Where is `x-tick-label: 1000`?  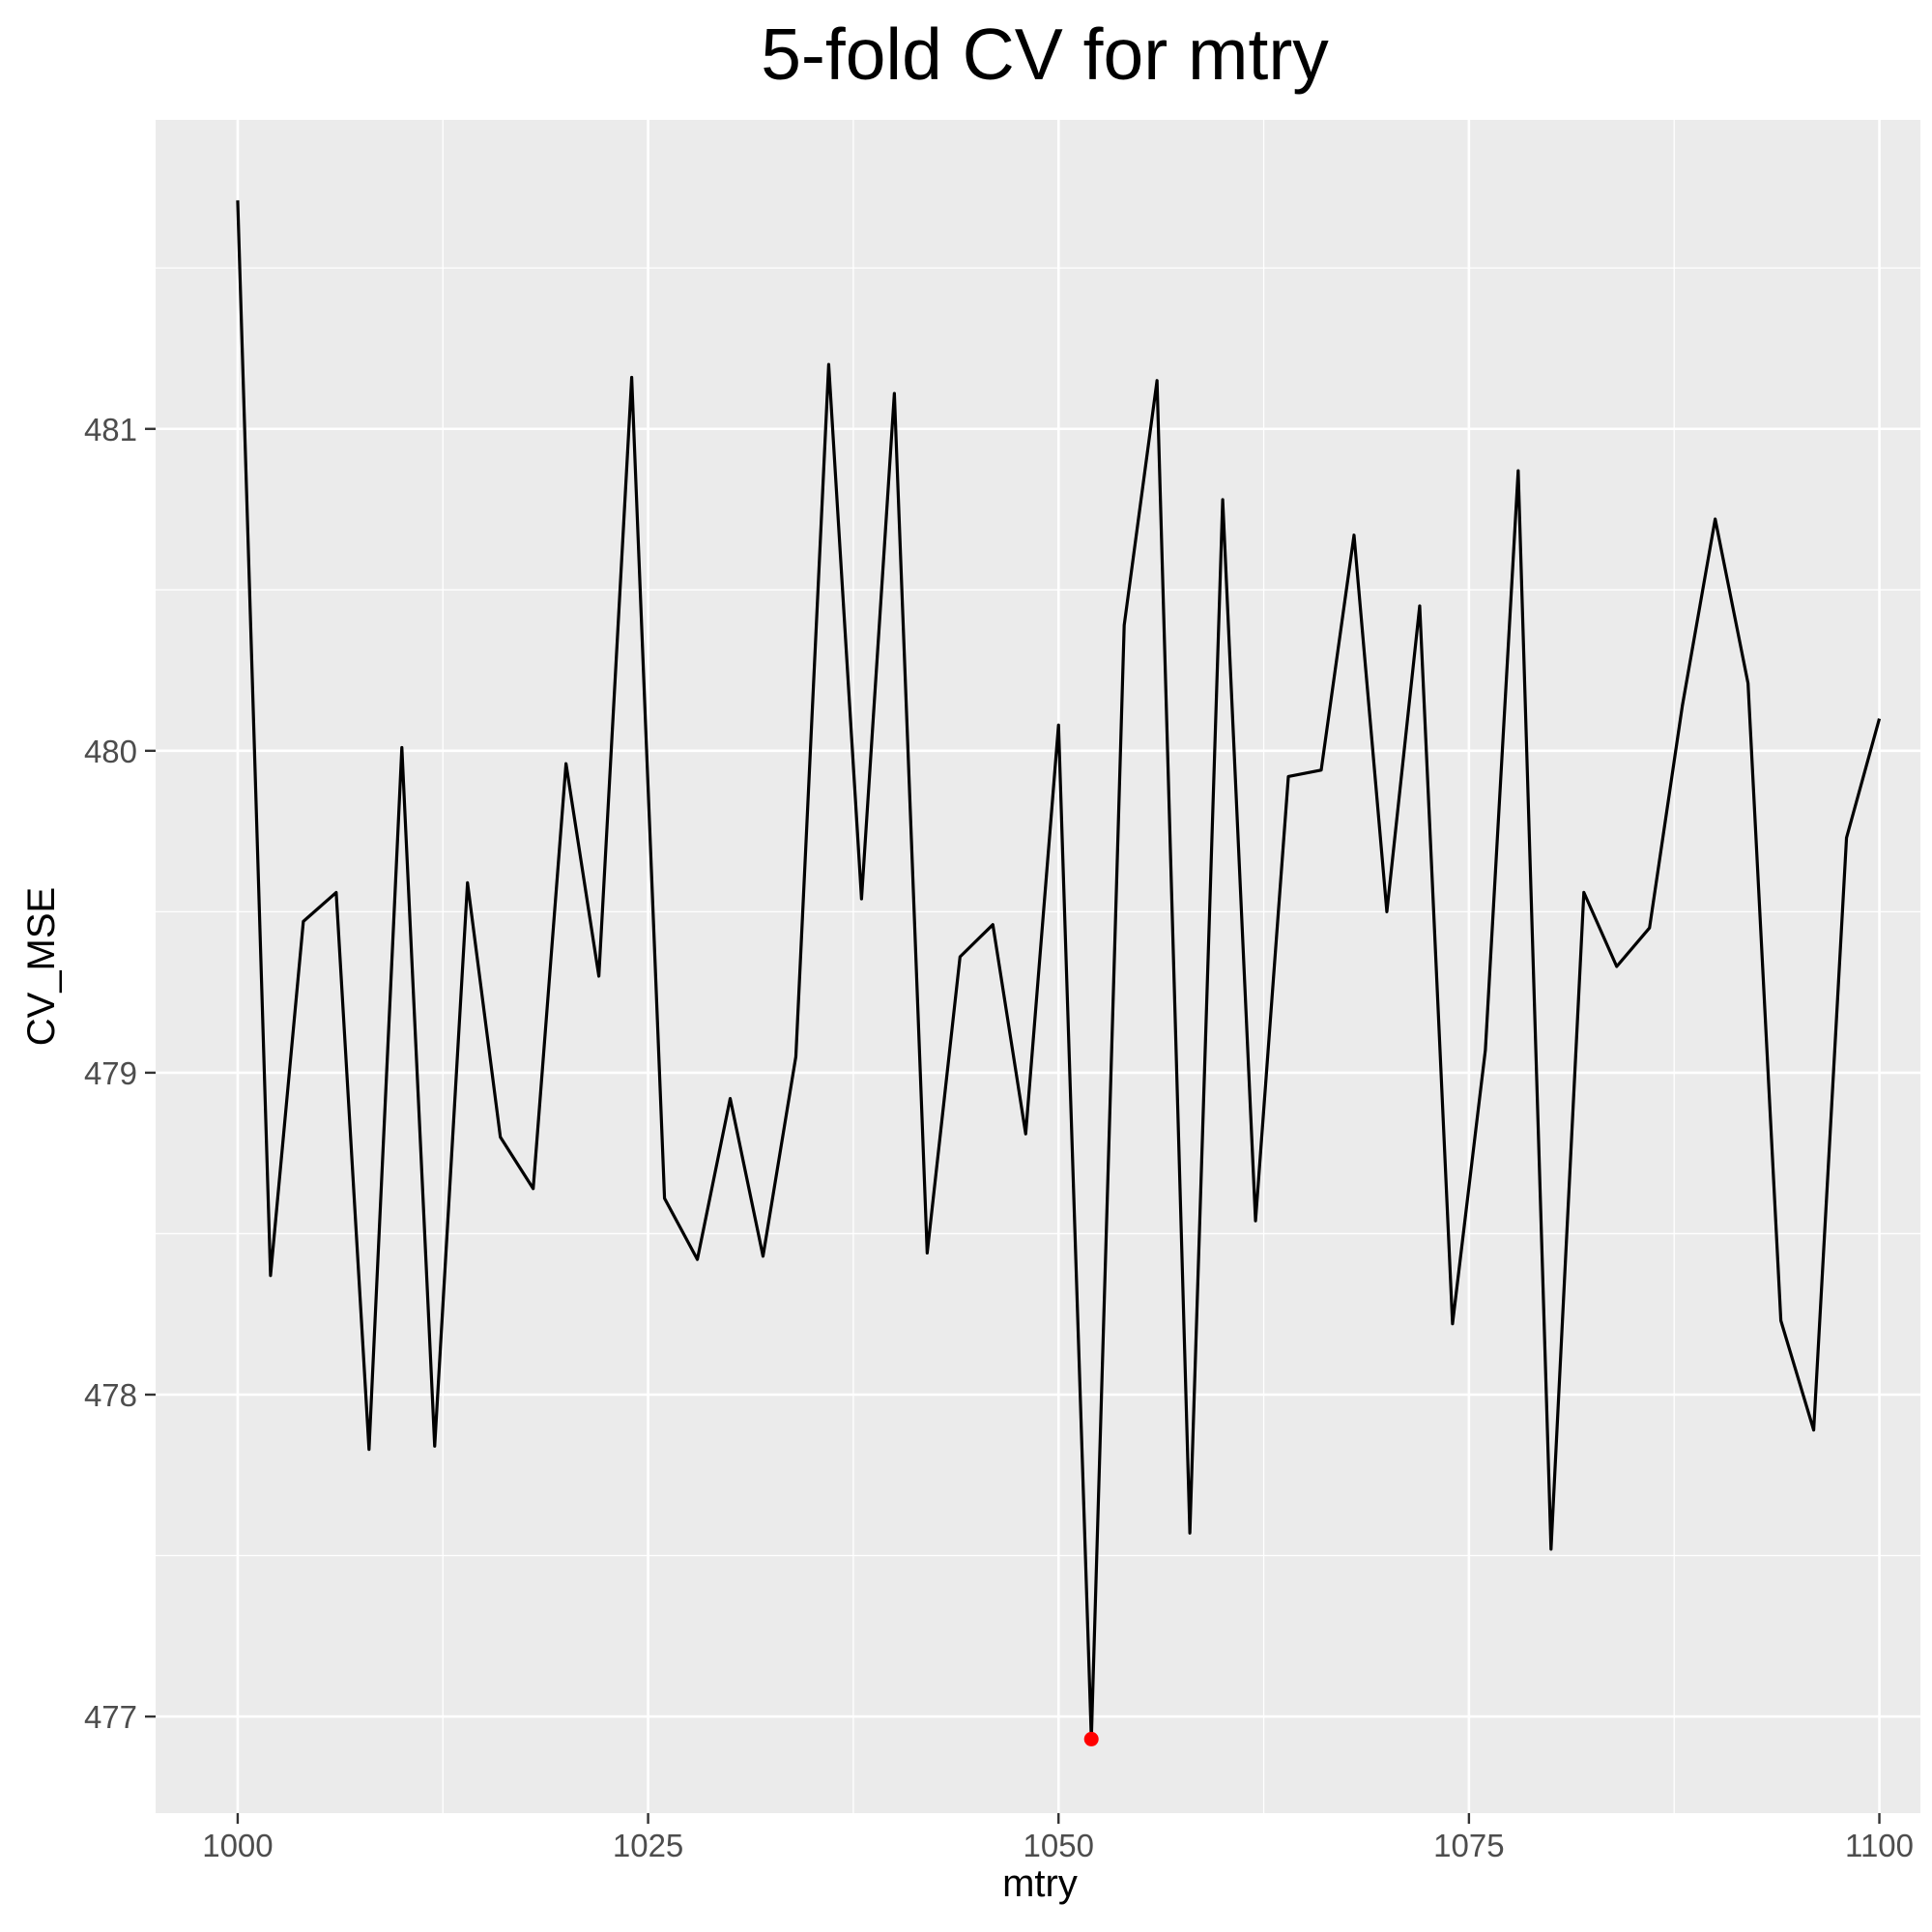
x-tick-label: 1000 is located at coordinates (237, 1846).